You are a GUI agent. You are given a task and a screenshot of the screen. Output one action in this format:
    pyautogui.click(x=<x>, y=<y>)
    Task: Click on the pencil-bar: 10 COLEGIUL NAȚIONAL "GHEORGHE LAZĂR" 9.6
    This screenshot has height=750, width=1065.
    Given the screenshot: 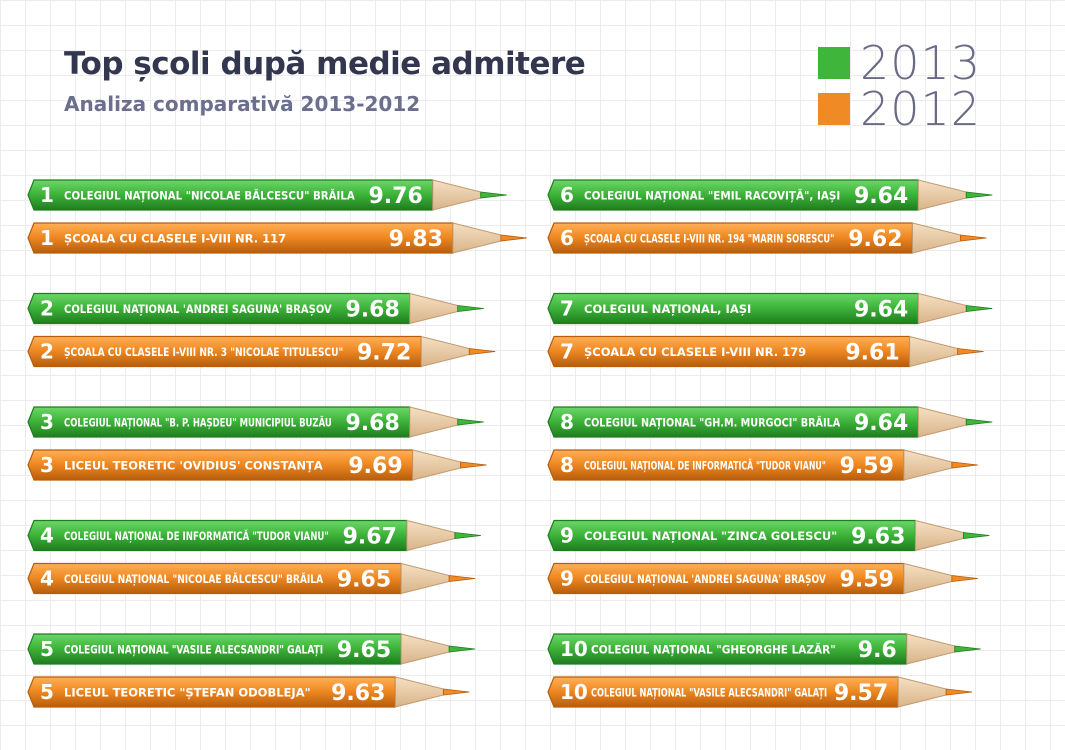 What is the action you would take?
    pyautogui.click(x=764, y=649)
    